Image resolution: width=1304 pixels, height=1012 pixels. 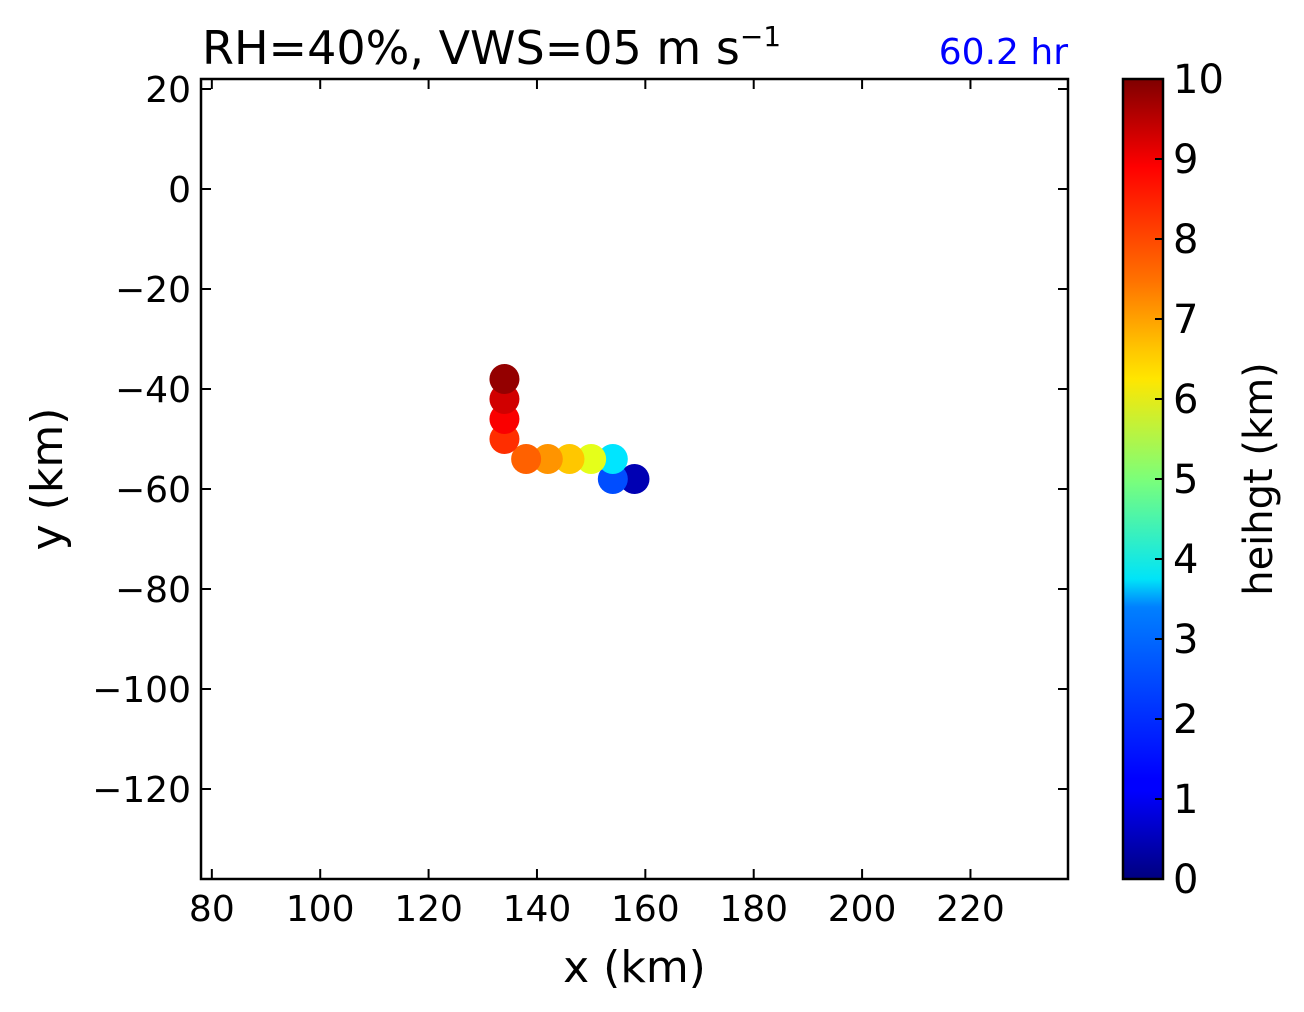 I want to click on x-tick-label: 200, so click(x=862, y=909).